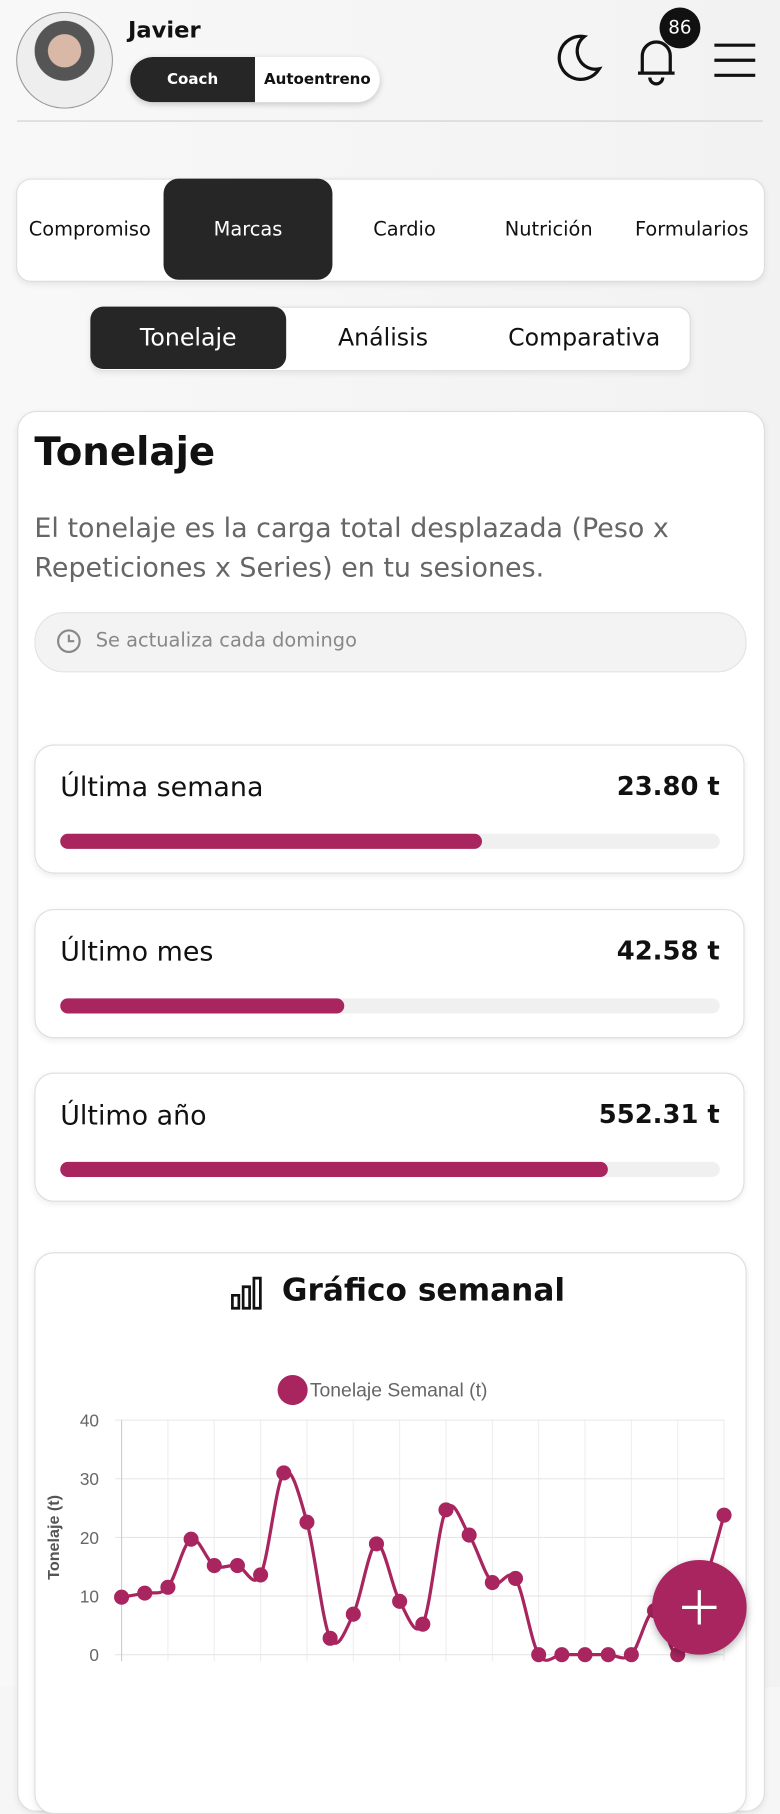 The height and width of the screenshot is (1814, 780). What do you see at coordinates (691, 229) in the screenshot?
I see `tab: Formularios` at bounding box center [691, 229].